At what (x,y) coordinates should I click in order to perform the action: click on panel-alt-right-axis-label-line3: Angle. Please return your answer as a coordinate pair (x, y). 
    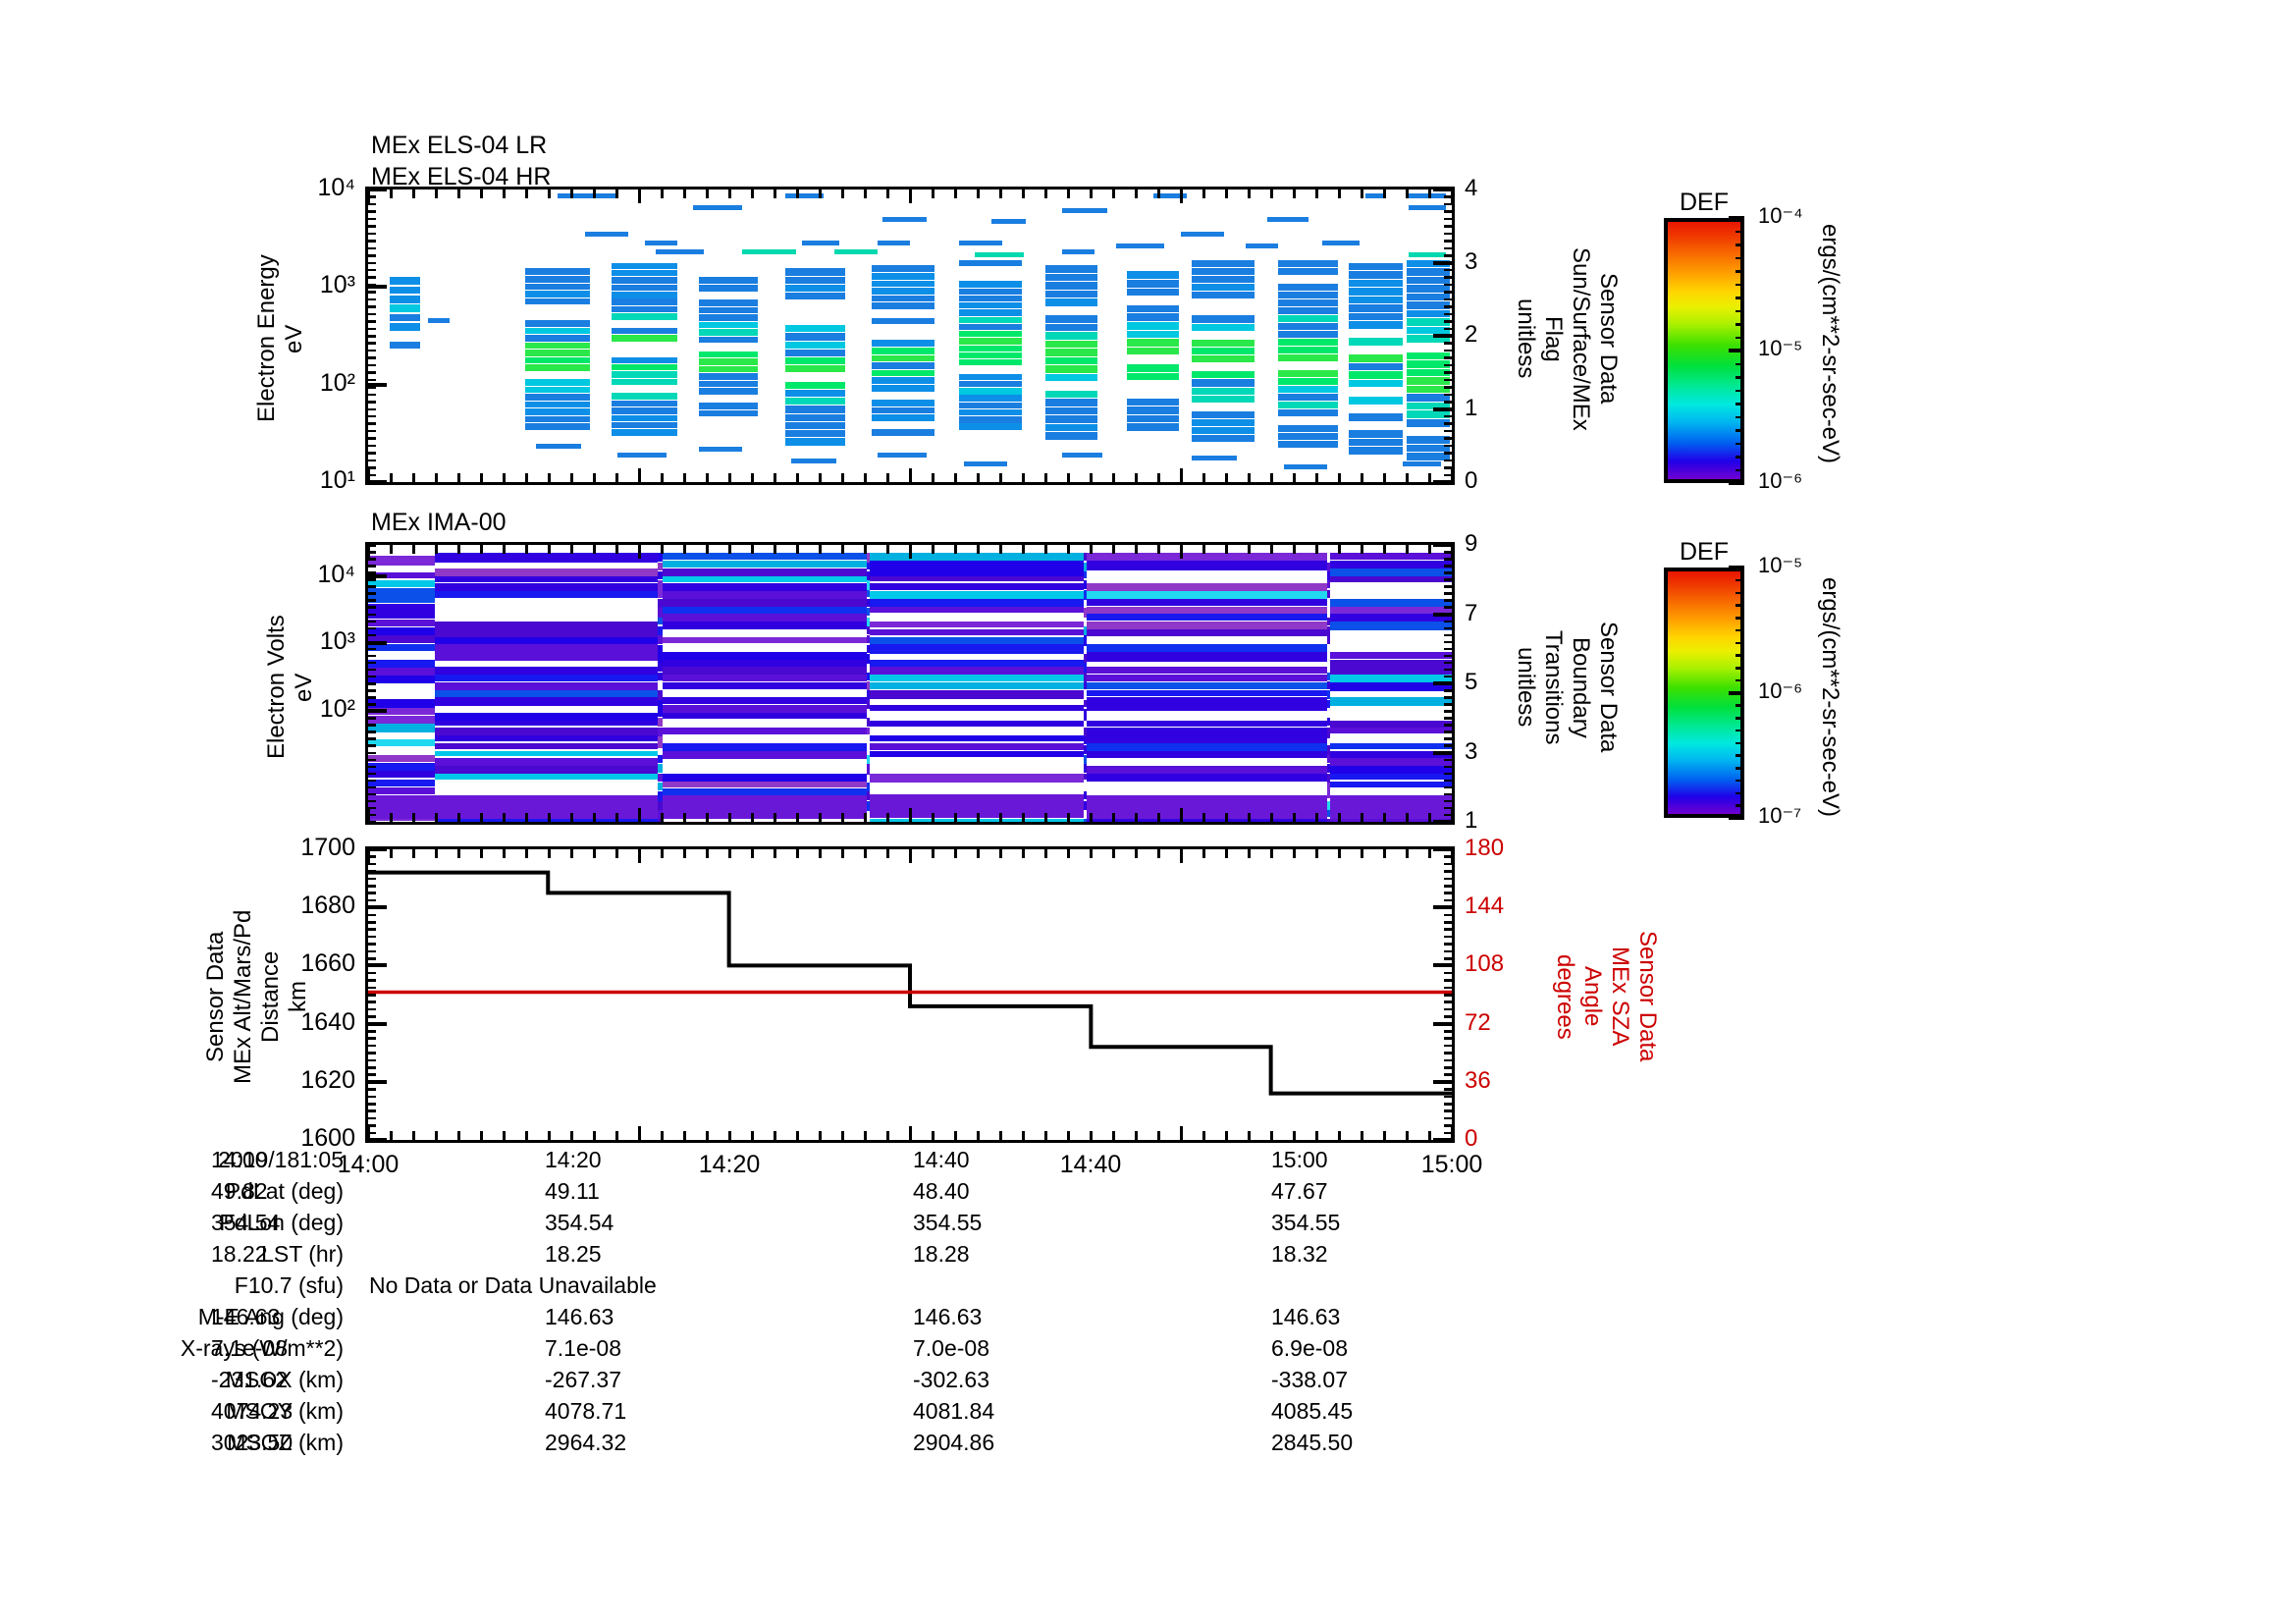
    Looking at the image, I should click on (1593, 996).